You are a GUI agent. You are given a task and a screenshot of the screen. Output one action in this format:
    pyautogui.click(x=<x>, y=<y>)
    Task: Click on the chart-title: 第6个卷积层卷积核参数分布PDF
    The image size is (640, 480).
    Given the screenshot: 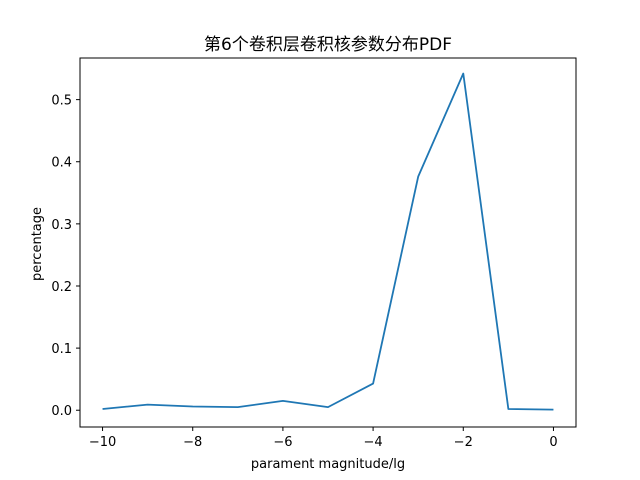 What is the action you would take?
    pyautogui.click(x=328, y=45)
    